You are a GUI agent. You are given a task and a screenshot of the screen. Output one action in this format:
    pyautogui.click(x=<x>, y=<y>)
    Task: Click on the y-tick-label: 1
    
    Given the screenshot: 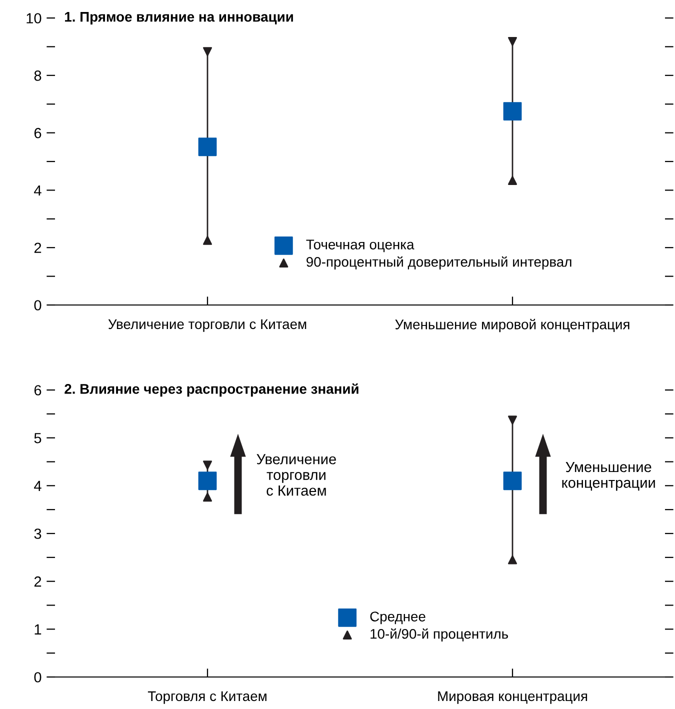 What is the action you would take?
    pyautogui.click(x=38, y=629)
    